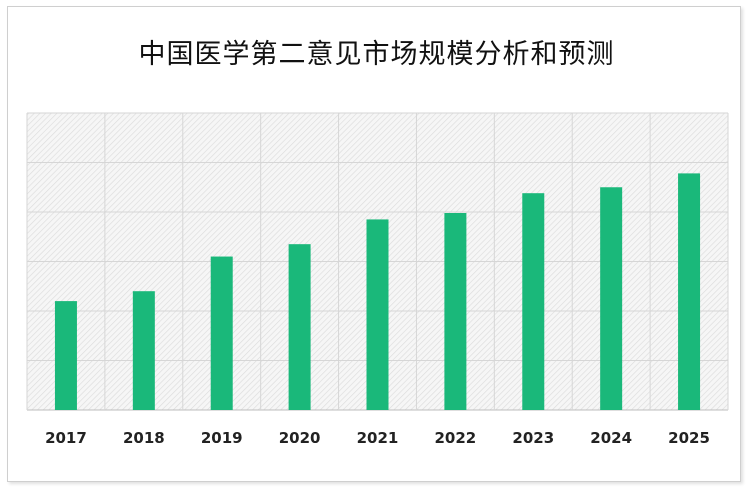  I want to click on bar-2017, so click(65, 355).